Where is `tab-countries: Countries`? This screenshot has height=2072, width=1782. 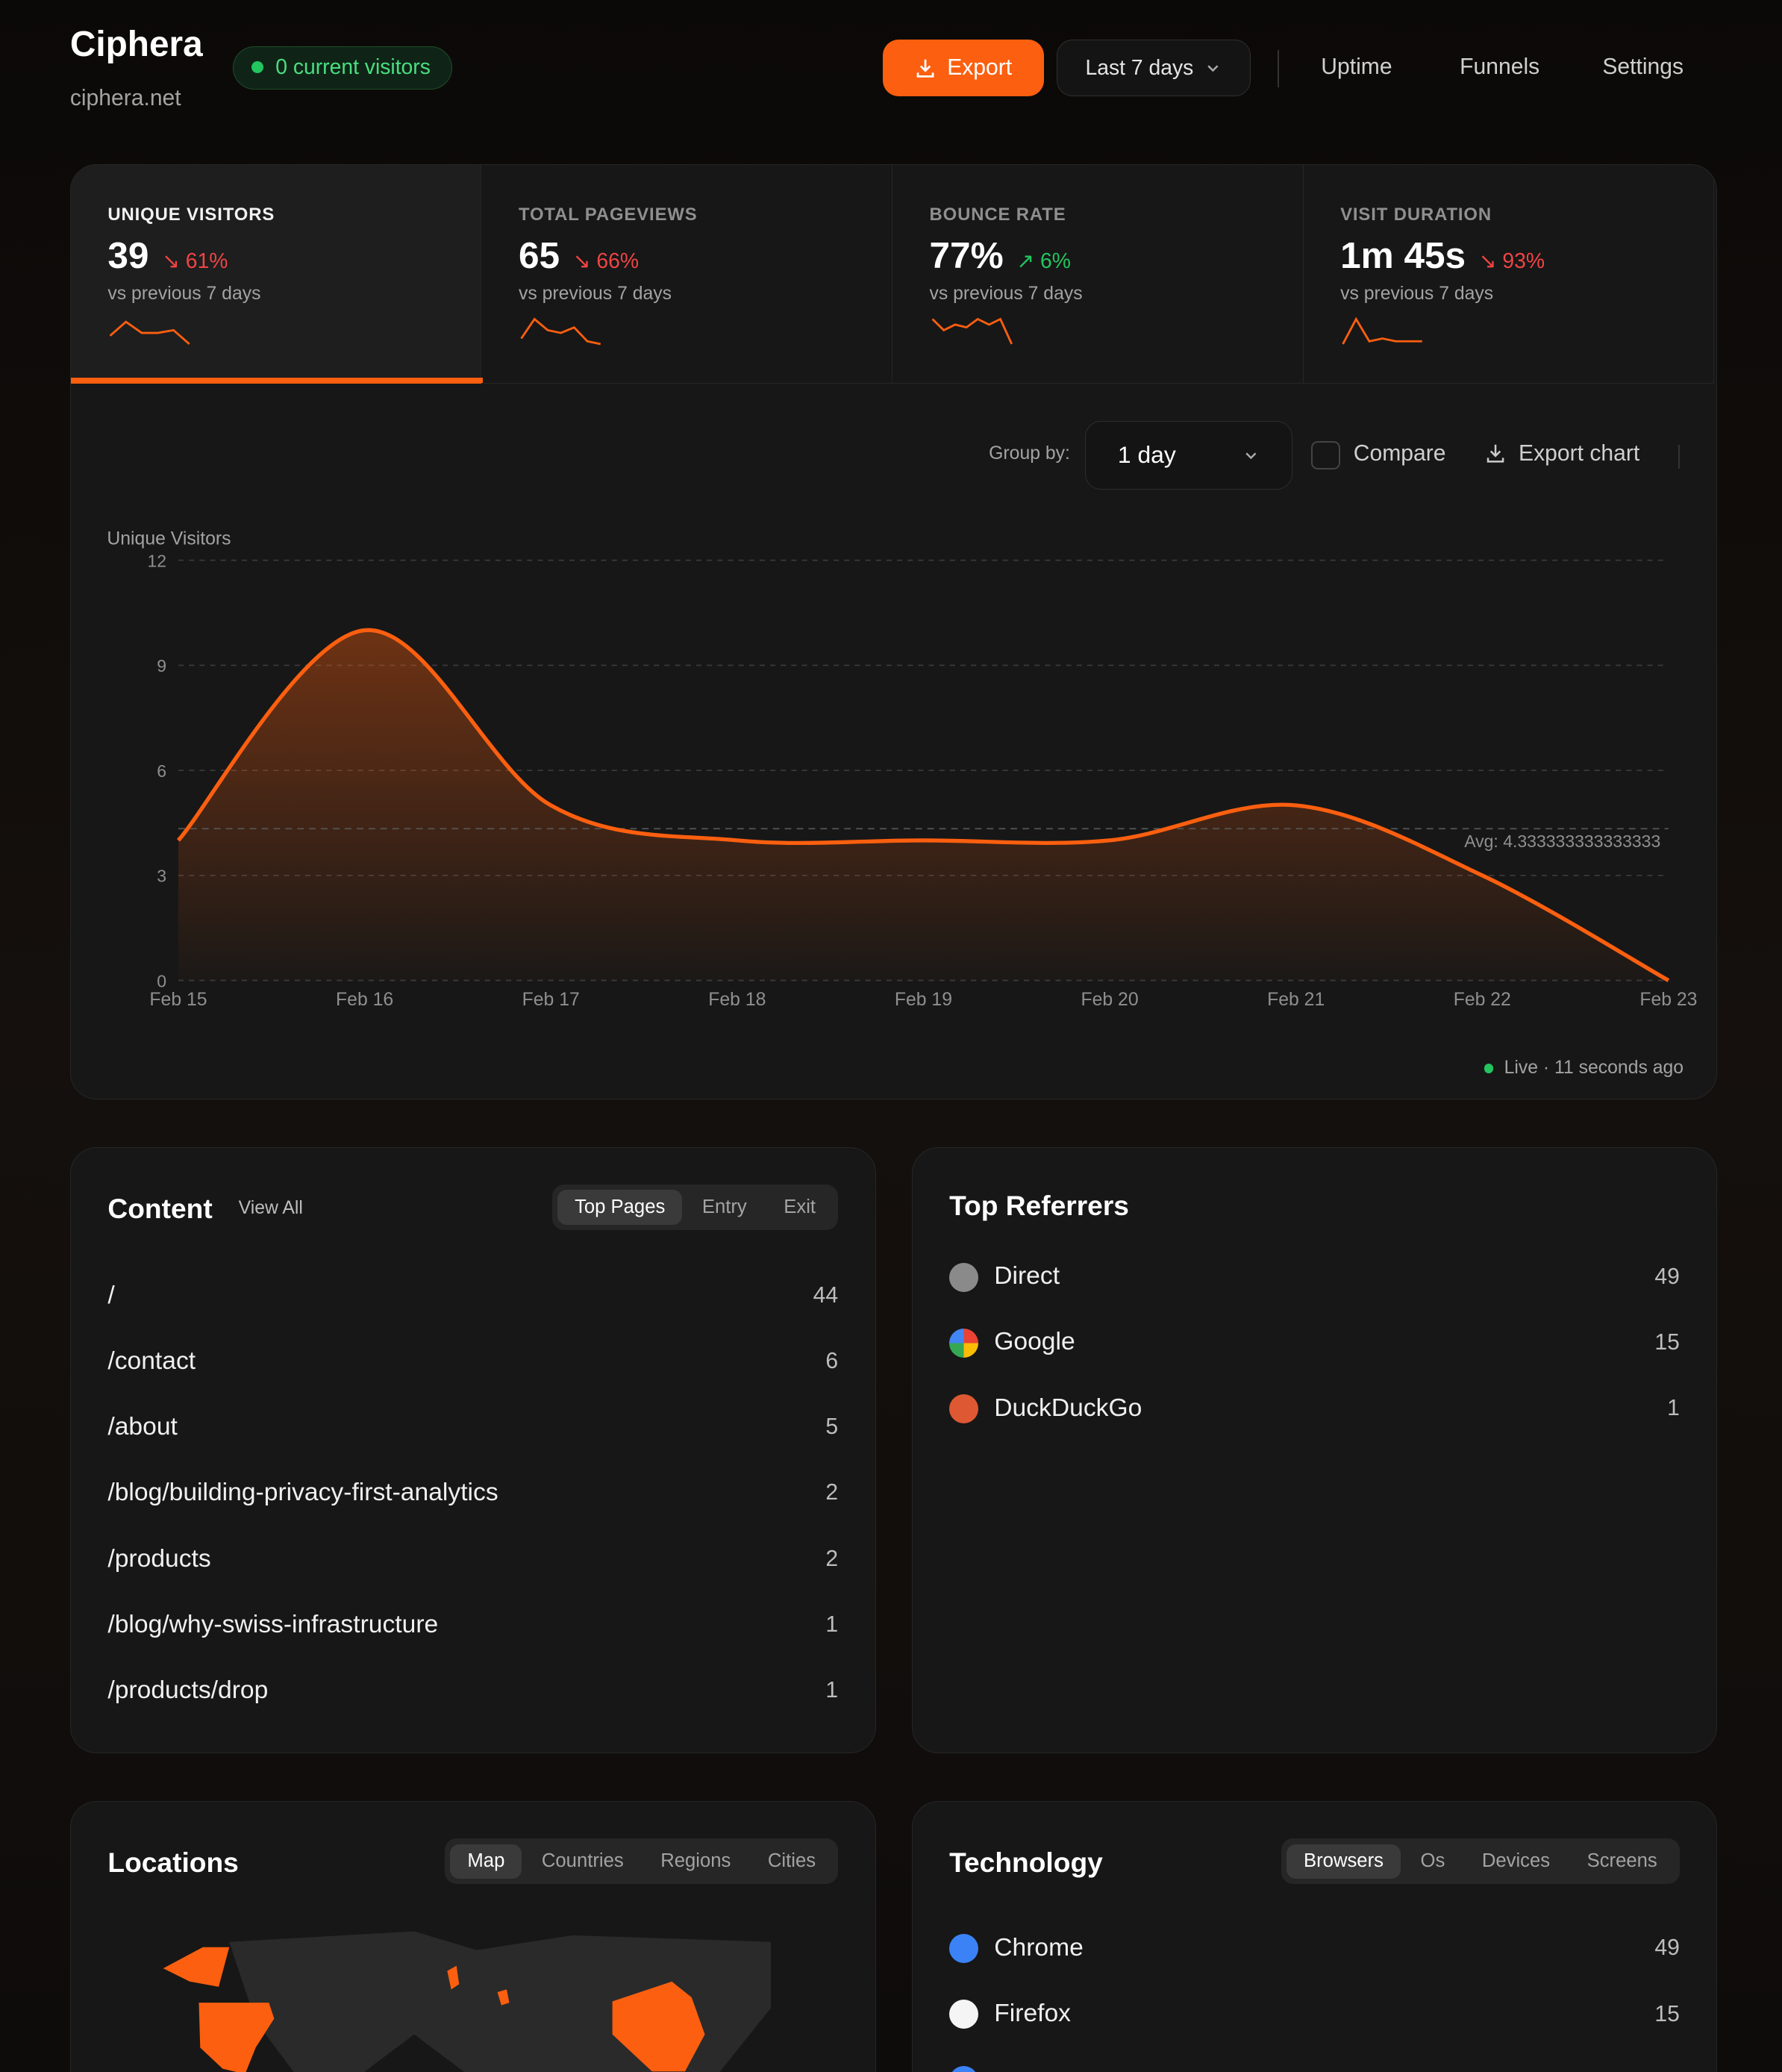
tab-countries: Countries is located at coordinates (582, 1861).